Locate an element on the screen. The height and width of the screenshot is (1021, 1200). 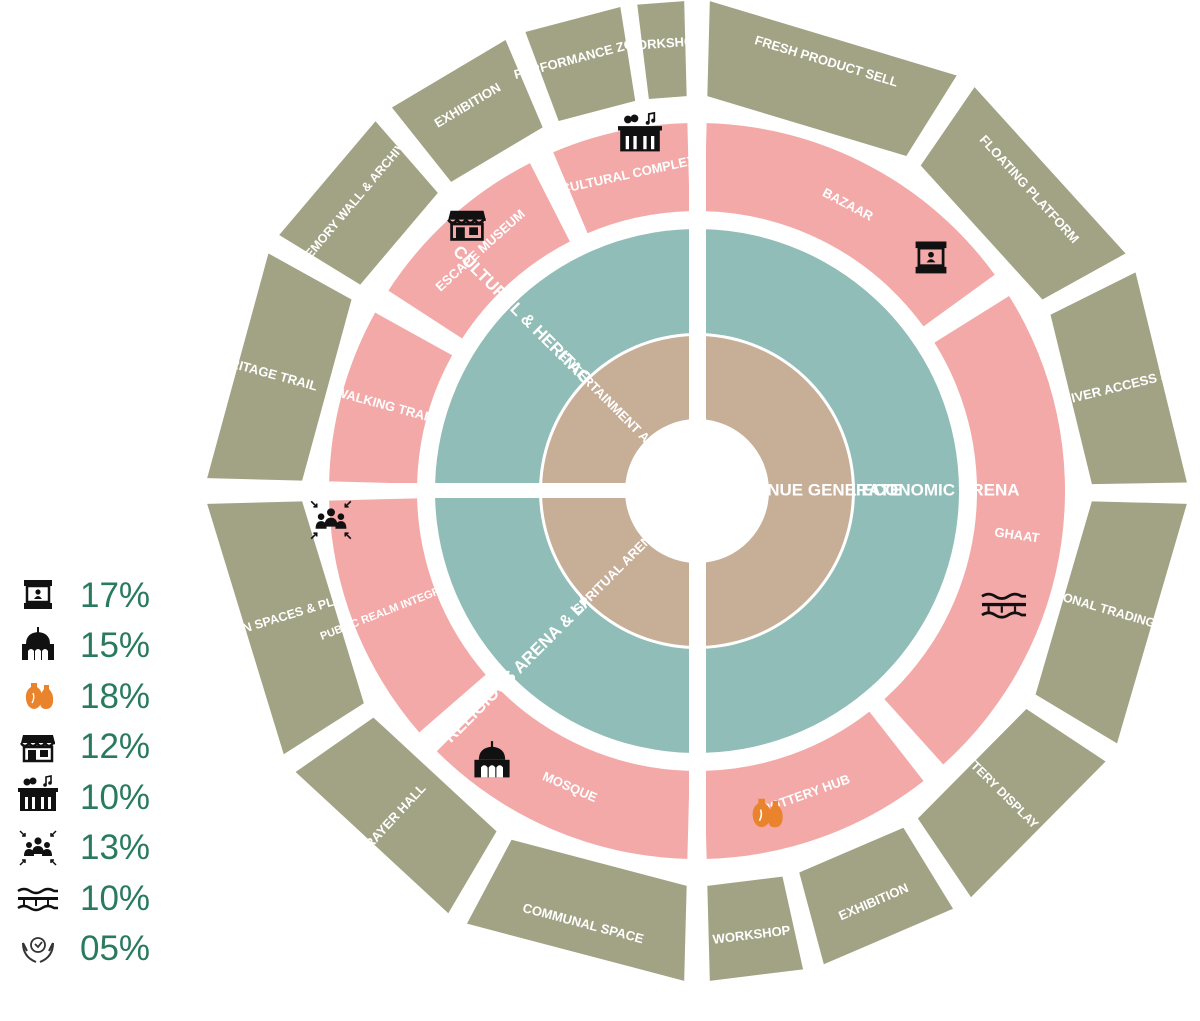
legend-value: 13% is located at coordinates (115, 848).